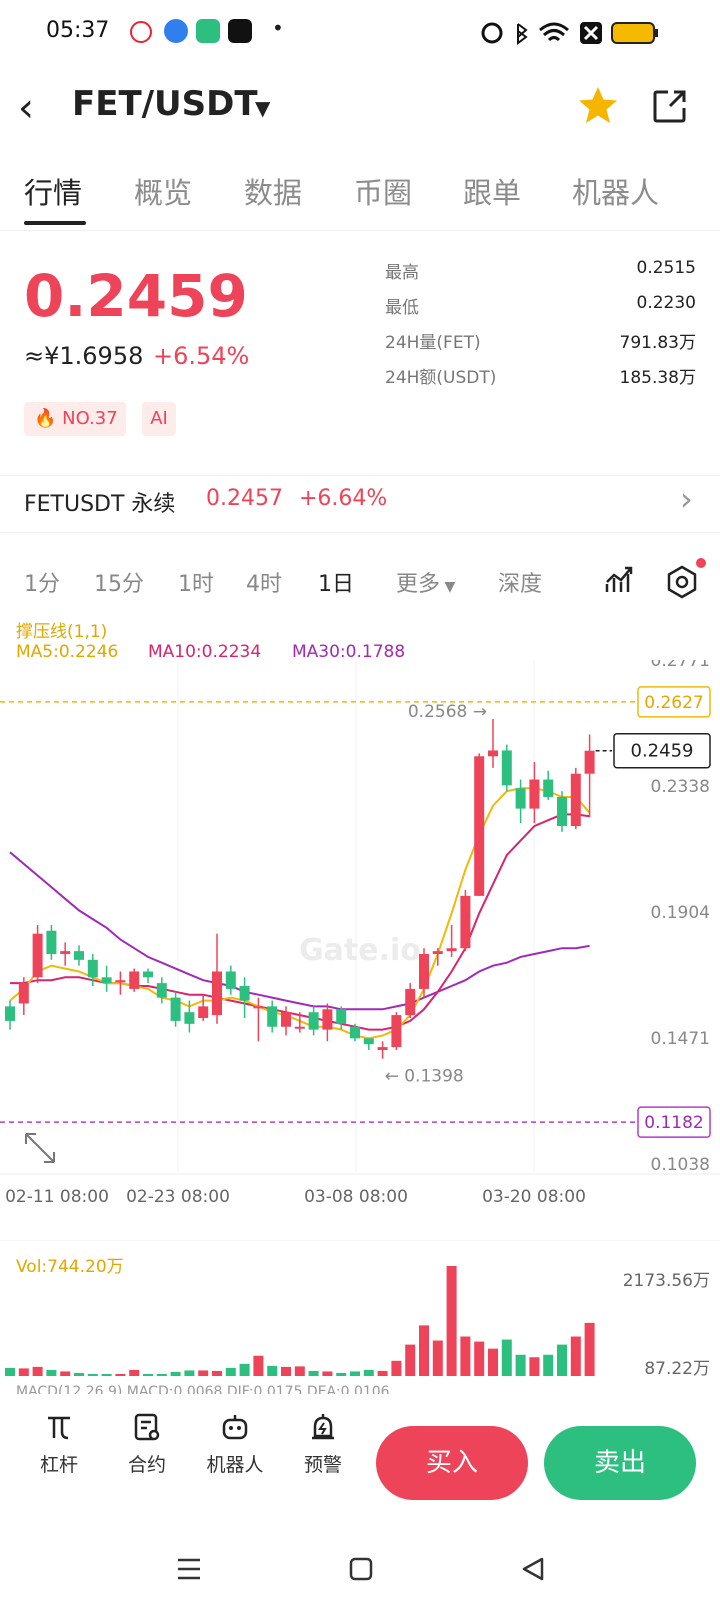  Describe the element at coordinates (360, 504) in the screenshot. I see `perpetual-row: FETUSDT 永续 0.2457 +6.64% ›` at that location.